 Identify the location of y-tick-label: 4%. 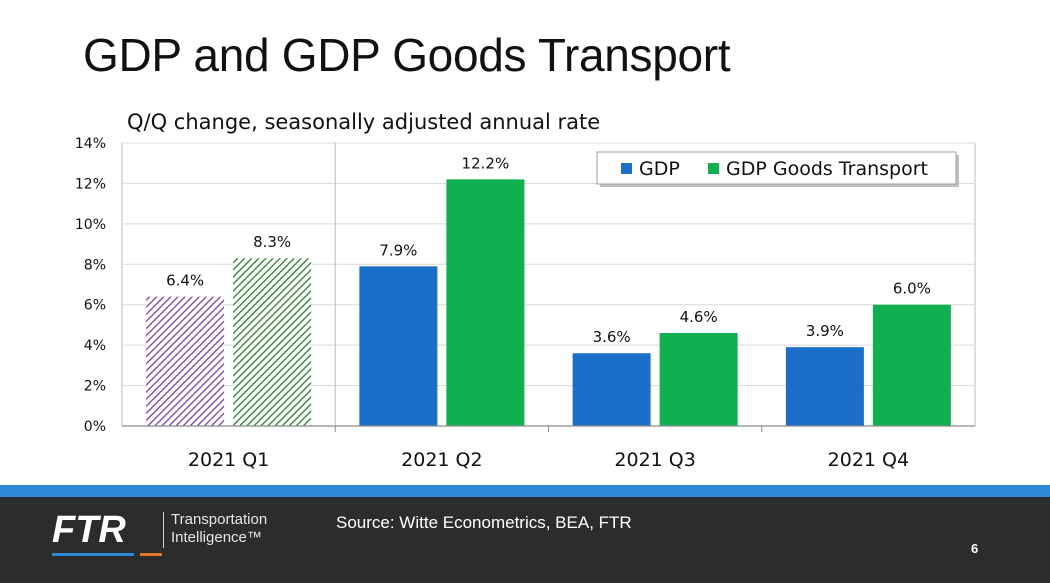
(95, 346).